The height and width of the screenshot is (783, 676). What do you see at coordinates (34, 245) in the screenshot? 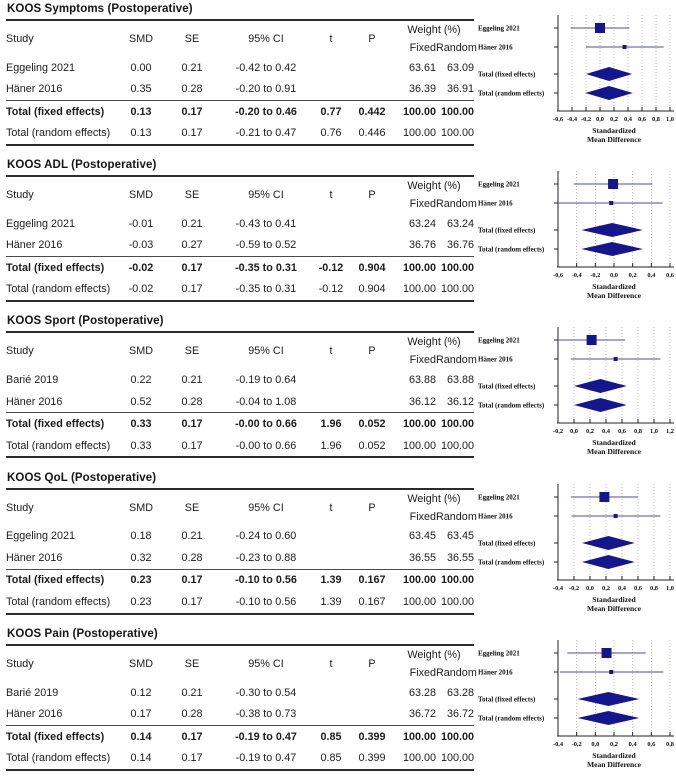
I see `cell-study: Häner 2016` at bounding box center [34, 245].